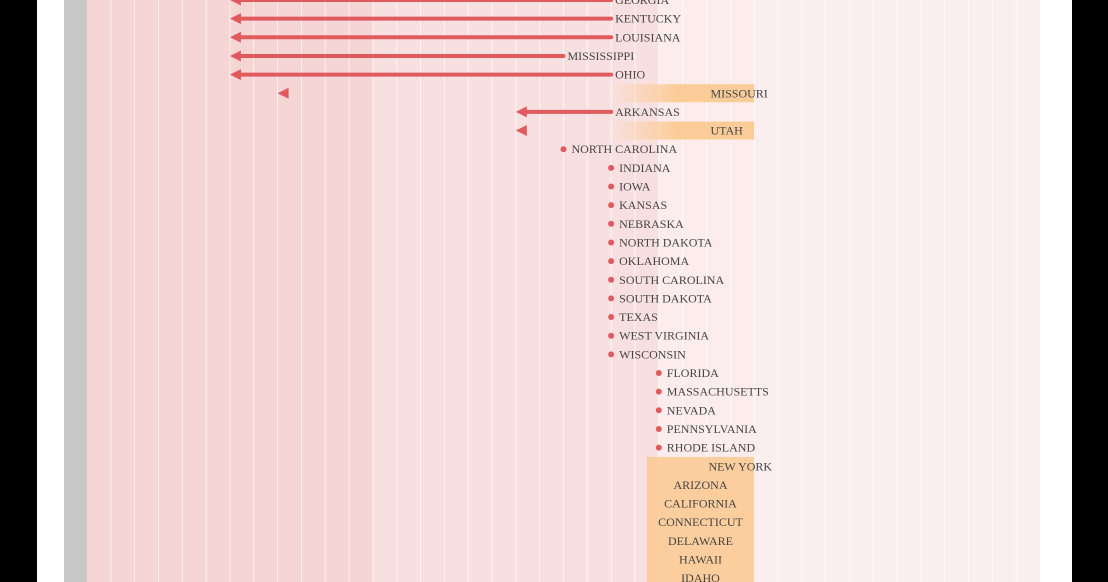 The width and height of the screenshot is (1108, 582). Describe the element at coordinates (651, 224) in the screenshot. I see `state-label: NEBRASKA` at that location.